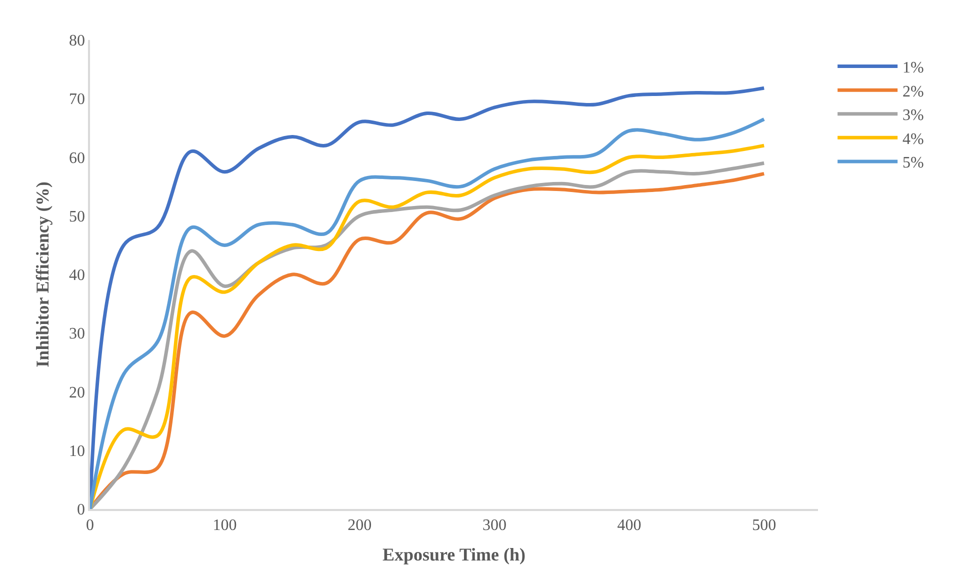 Image resolution: width=958 pixels, height=579 pixels. I want to click on x-axis-title: Exposure Time (h), so click(454, 554).